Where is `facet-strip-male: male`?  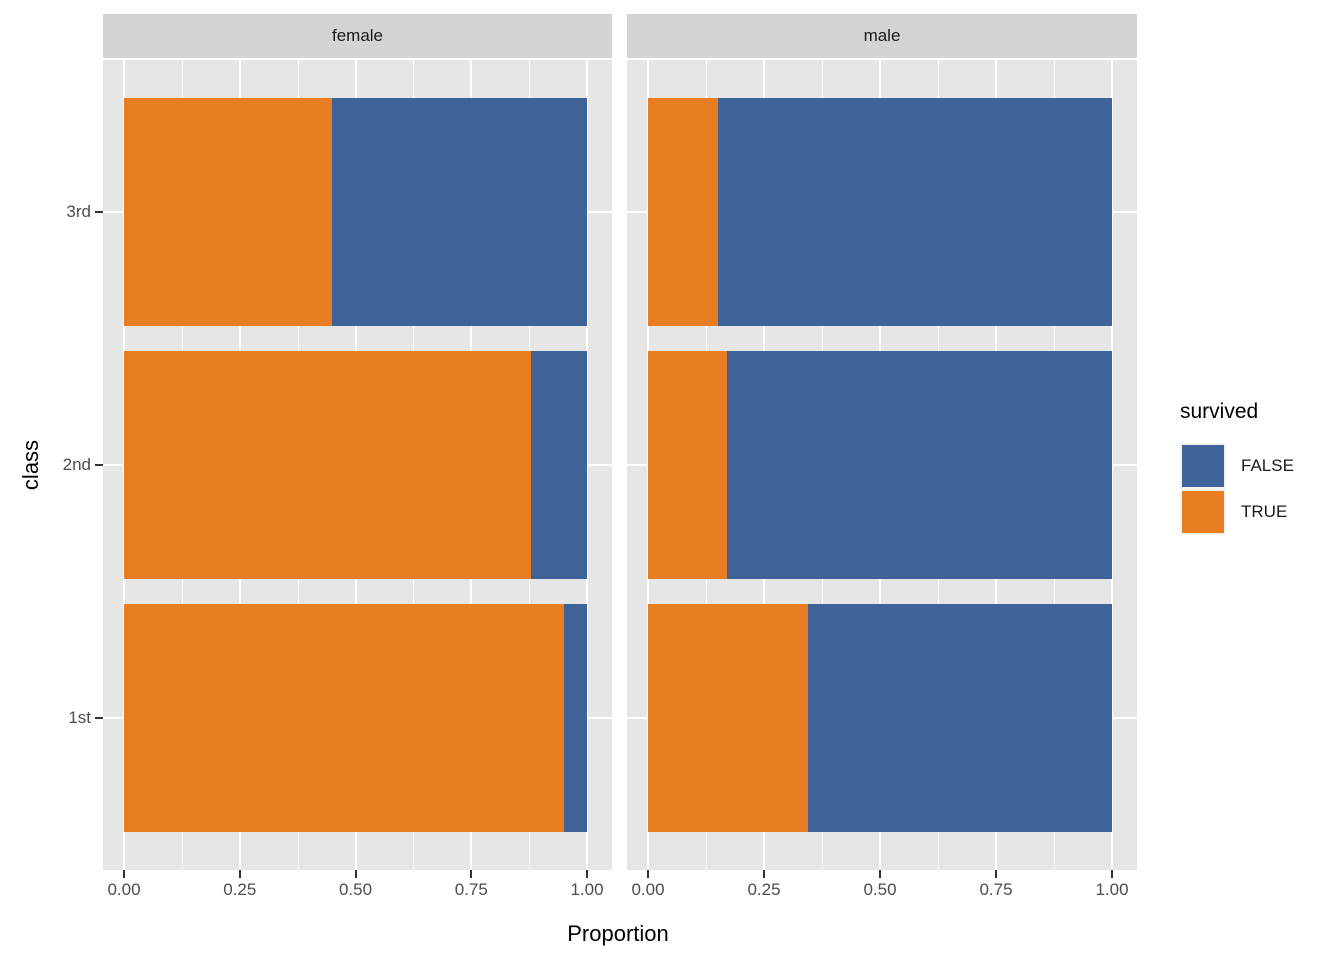
facet-strip-male: male is located at coordinates (882, 36).